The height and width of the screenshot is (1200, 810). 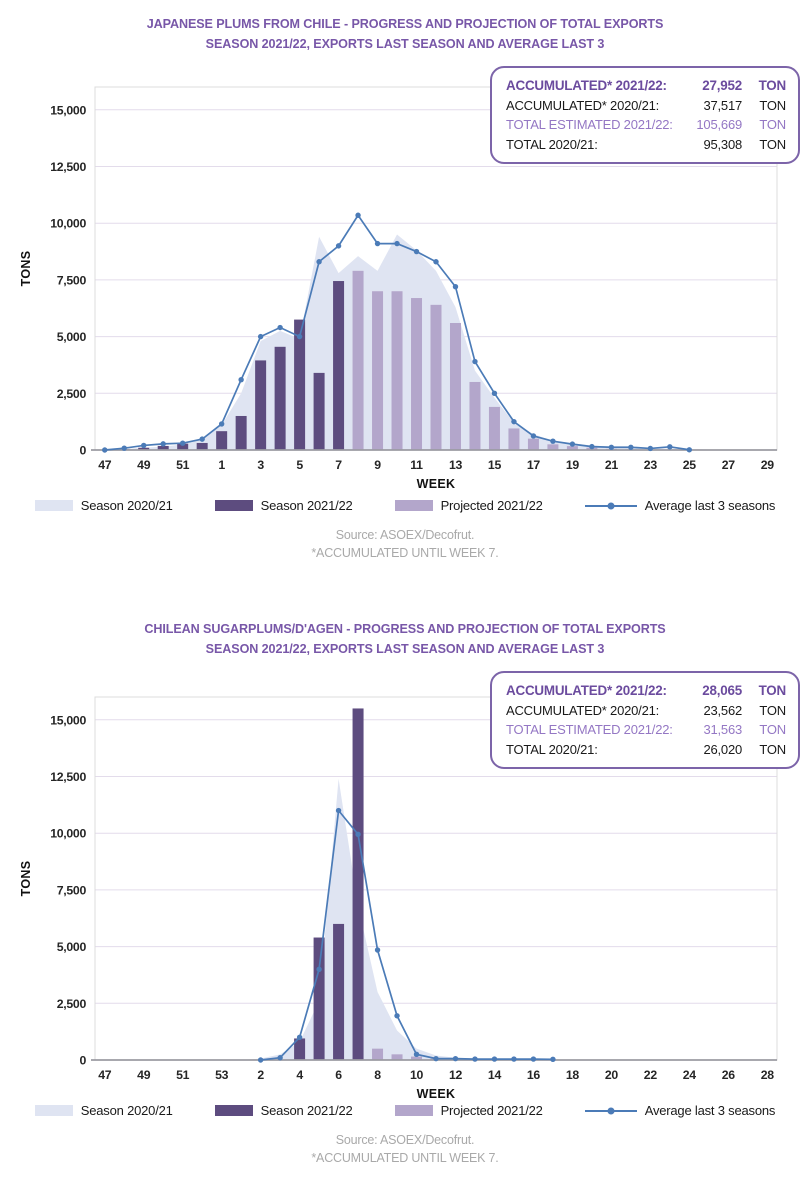 I want to click on legend-label: Season 2021/22, so click(x=306, y=505).